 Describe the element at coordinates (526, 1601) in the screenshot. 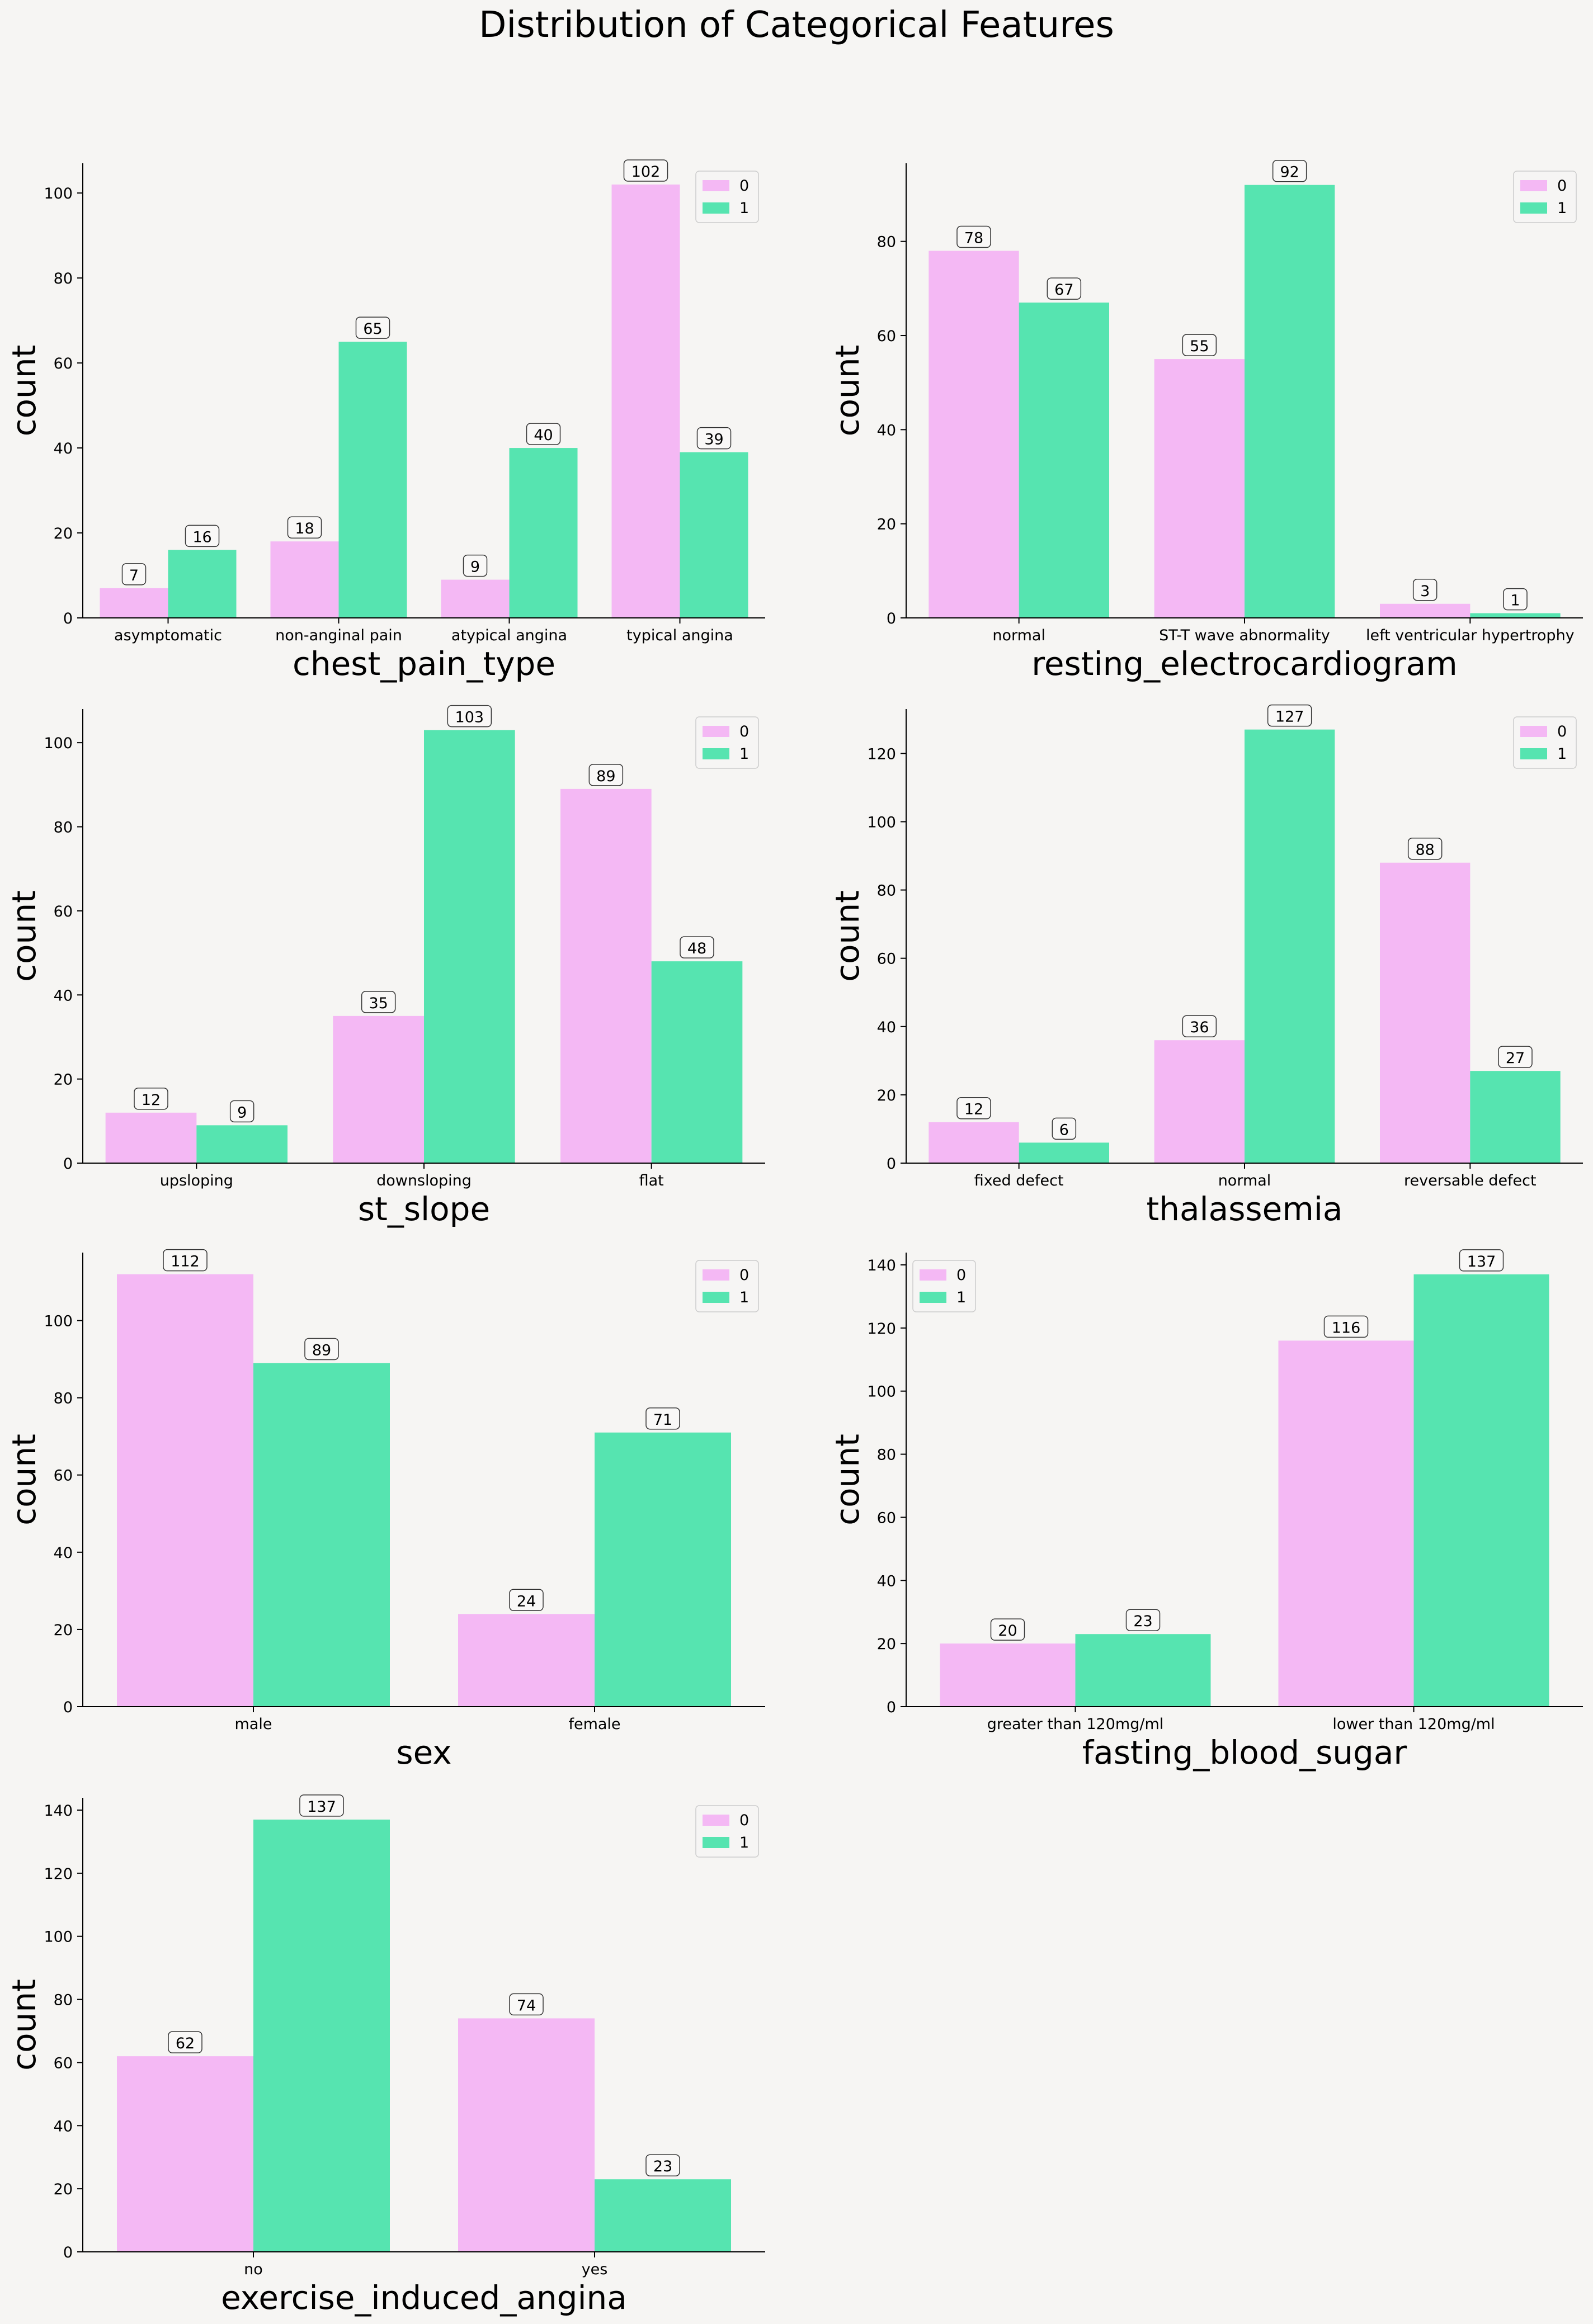

I see `bar-value-label: 24` at that location.